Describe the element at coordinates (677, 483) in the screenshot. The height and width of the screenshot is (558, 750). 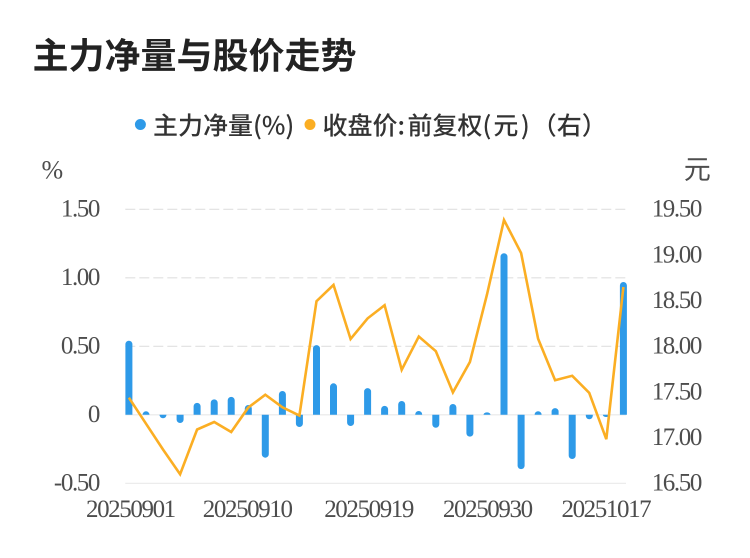
I see `svg-text: 16.50` at that location.